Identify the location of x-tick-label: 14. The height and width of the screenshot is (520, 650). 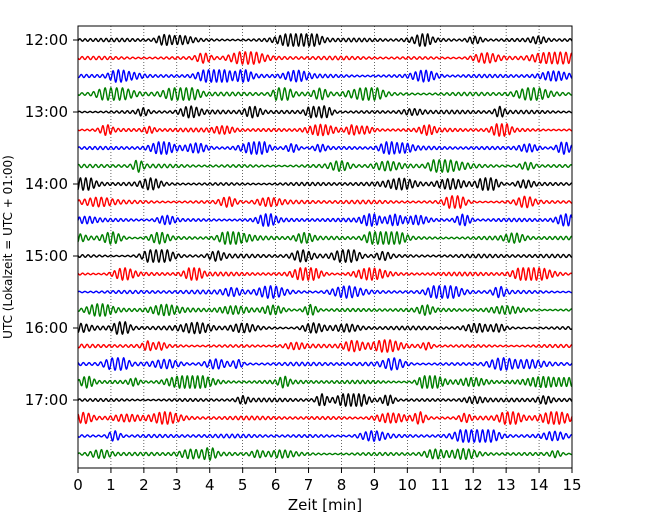
(539, 485).